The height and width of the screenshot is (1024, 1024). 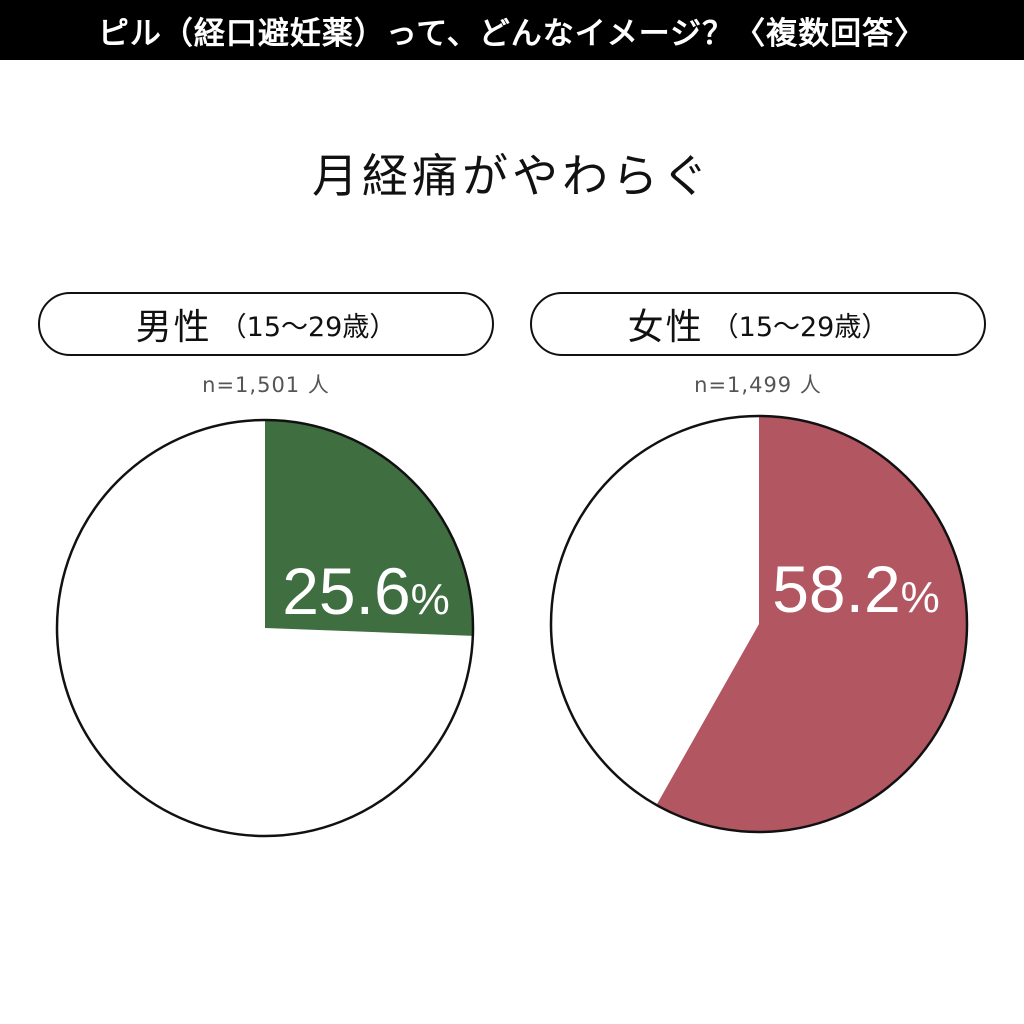 I want to click on male-age-label: （15〜29歳）, so click(x=308, y=327).